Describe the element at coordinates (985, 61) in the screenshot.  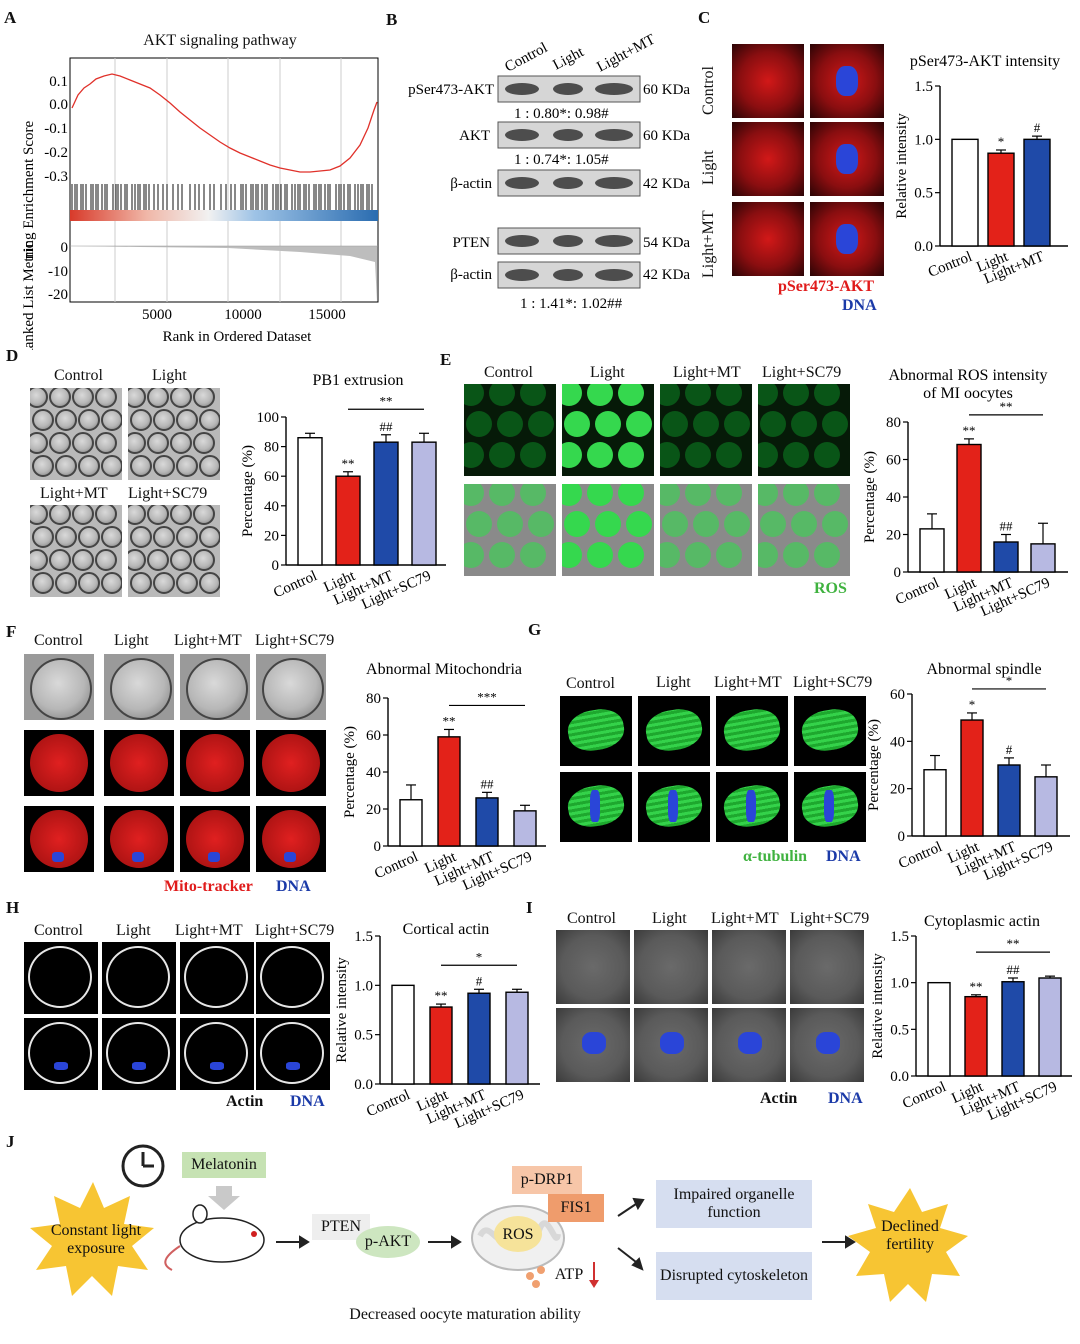
I see `chart-title: pSer473-AKT intensity` at that location.